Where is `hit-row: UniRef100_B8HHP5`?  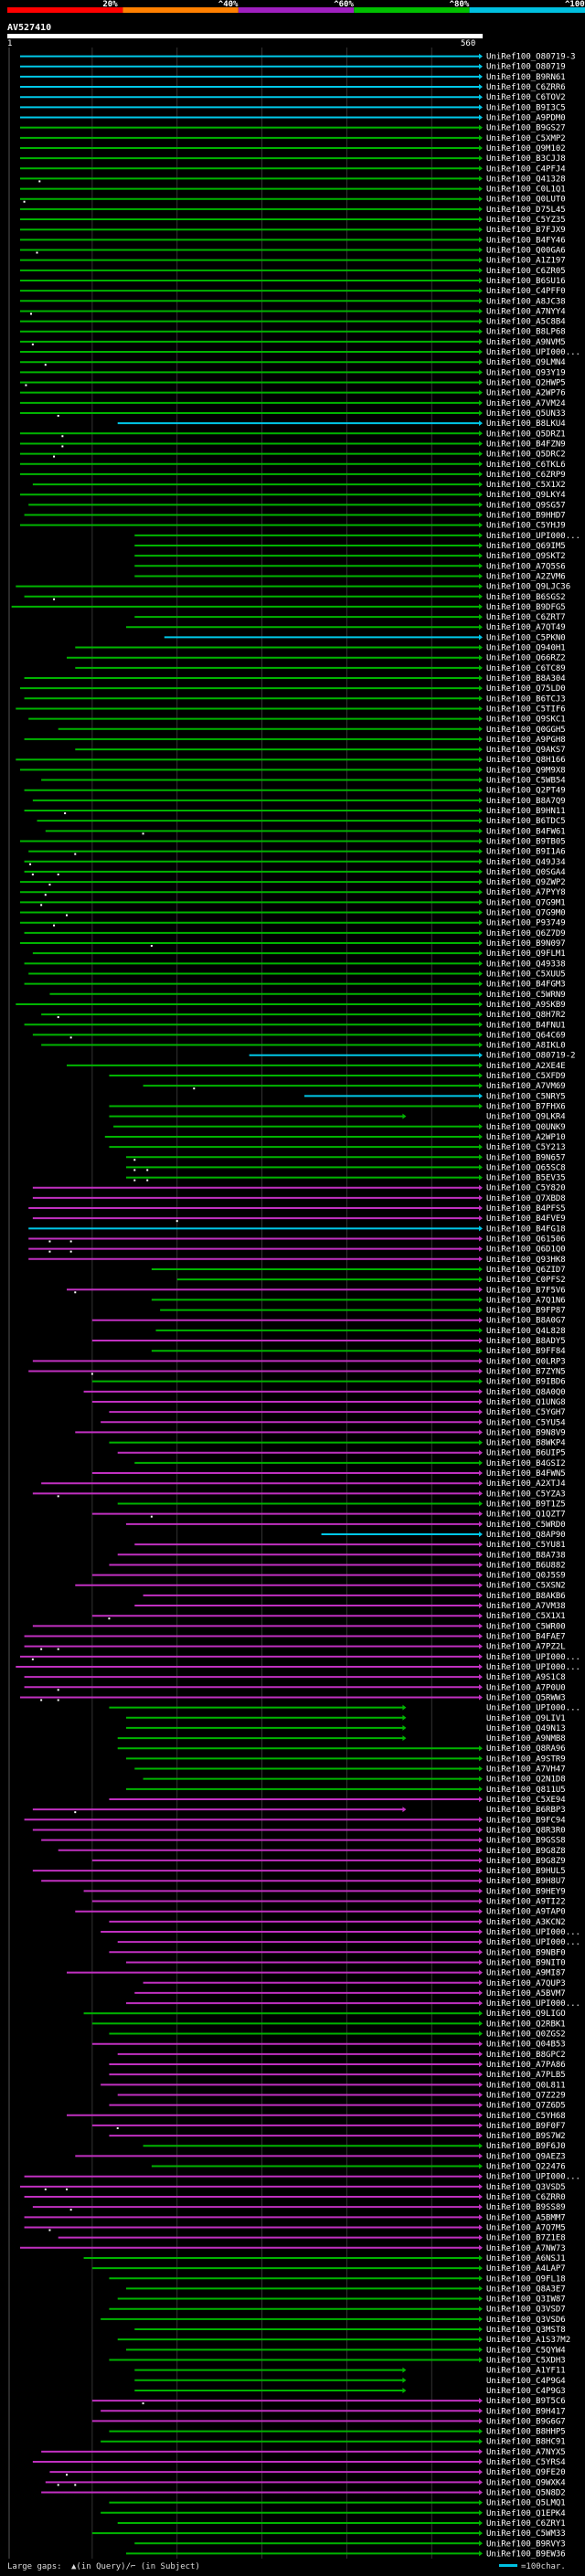
hit-row: UniRef100_B8HHP5 is located at coordinates (338, 2432).